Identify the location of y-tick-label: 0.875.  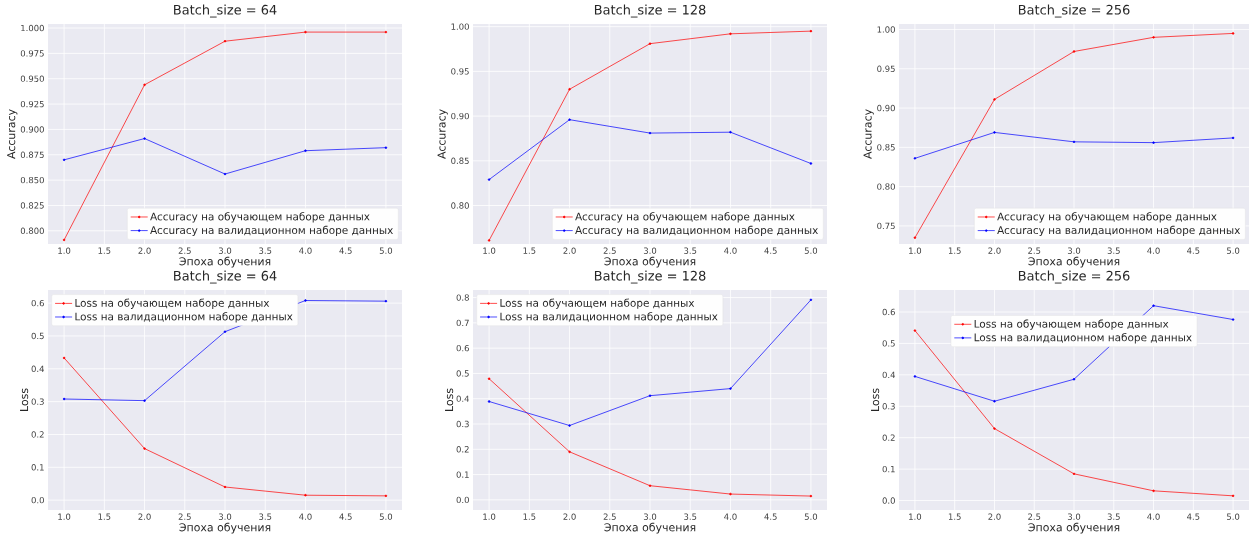
(32, 154).